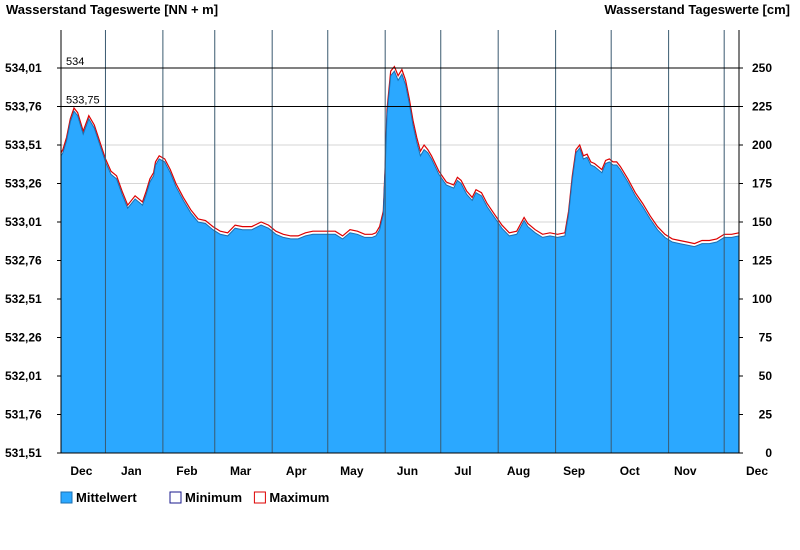 The height and width of the screenshot is (550, 800). Describe the element at coordinates (23, 299) in the screenshot. I see `left-tick-label: 532,51` at that location.